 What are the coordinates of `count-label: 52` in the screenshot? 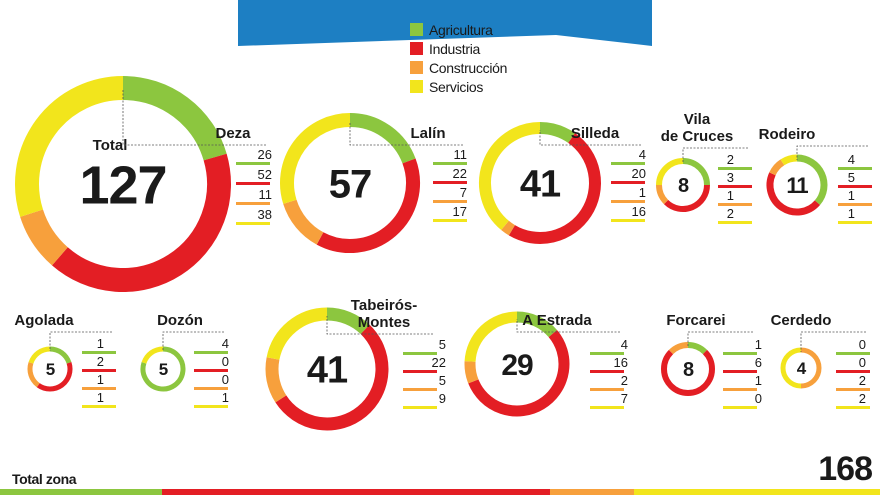 It's located at (265, 174).